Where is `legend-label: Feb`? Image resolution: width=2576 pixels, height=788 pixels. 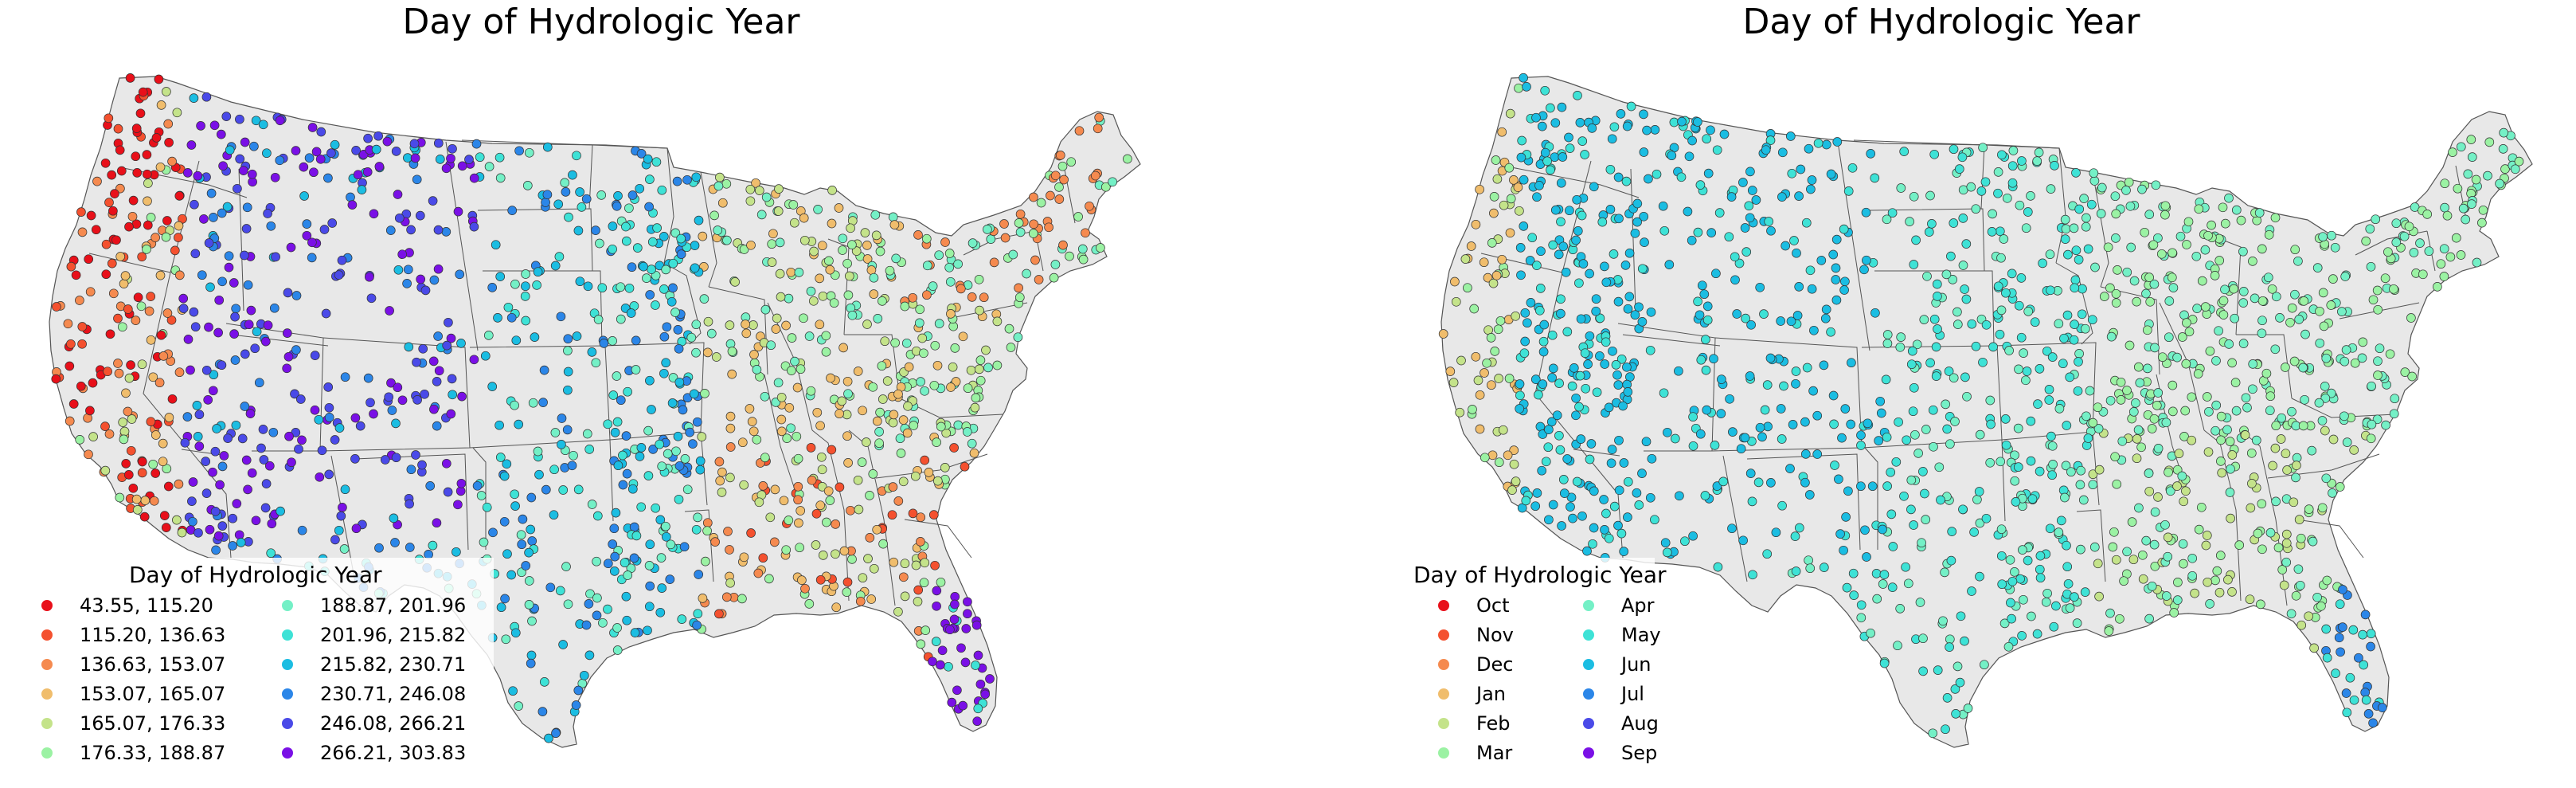 legend-label: Feb is located at coordinates (1494, 723).